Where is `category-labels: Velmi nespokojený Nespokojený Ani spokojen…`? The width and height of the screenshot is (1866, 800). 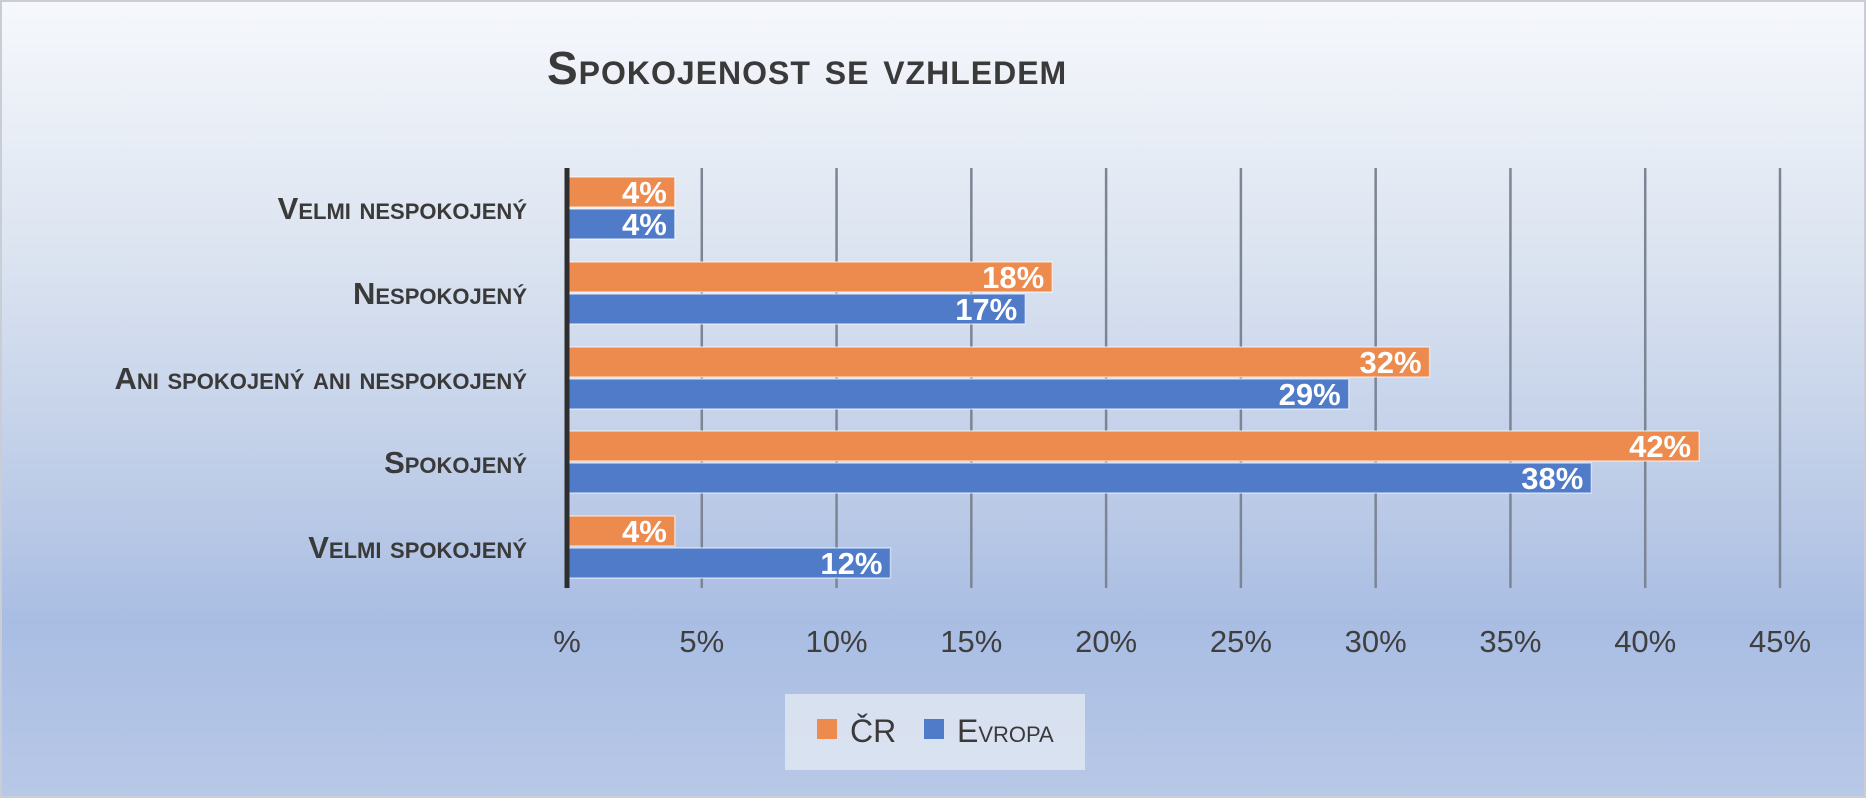 category-labels: Velmi nespokojený Nespokojený Ani spokojen… is located at coordinates (320, 378).